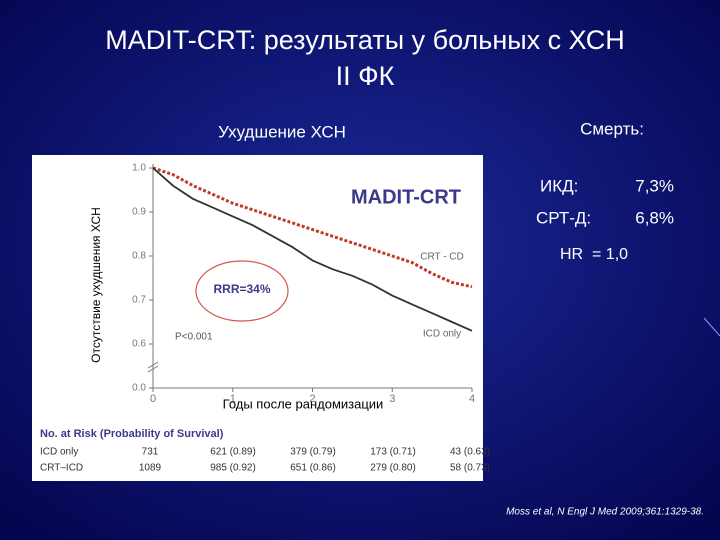 The image size is (720, 540). Describe the element at coordinates (392, 399) in the screenshot. I see `x-tick-label: 3` at that location.